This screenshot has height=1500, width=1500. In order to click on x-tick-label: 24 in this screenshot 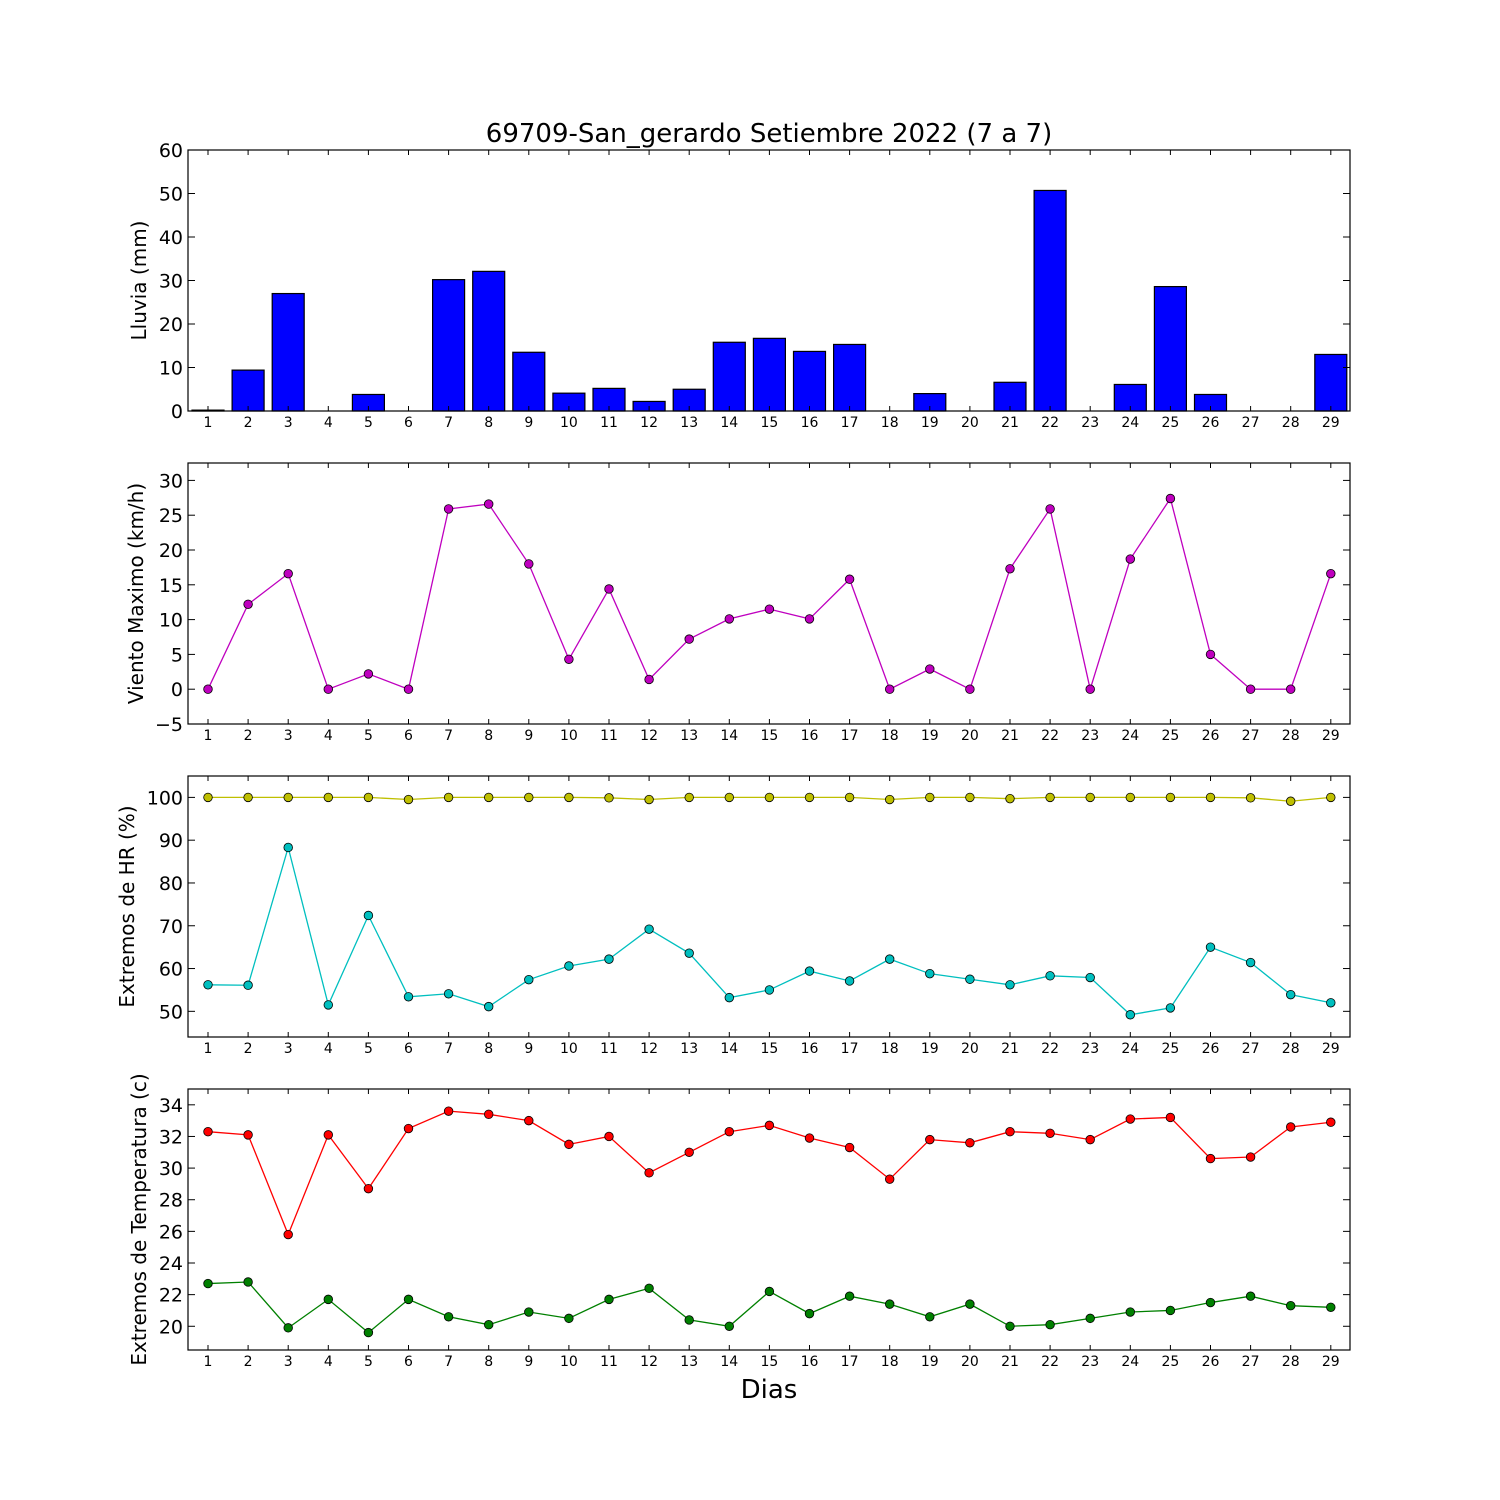, I will do `click(1130, 1362)`.